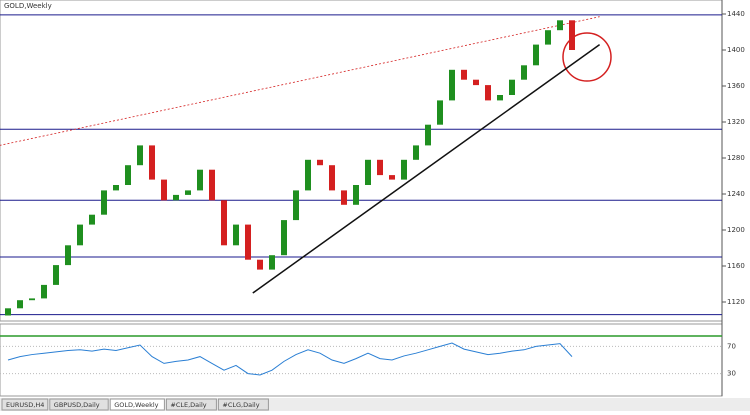  I want to click on tab-label: #CLG,Daily, so click(240, 405).